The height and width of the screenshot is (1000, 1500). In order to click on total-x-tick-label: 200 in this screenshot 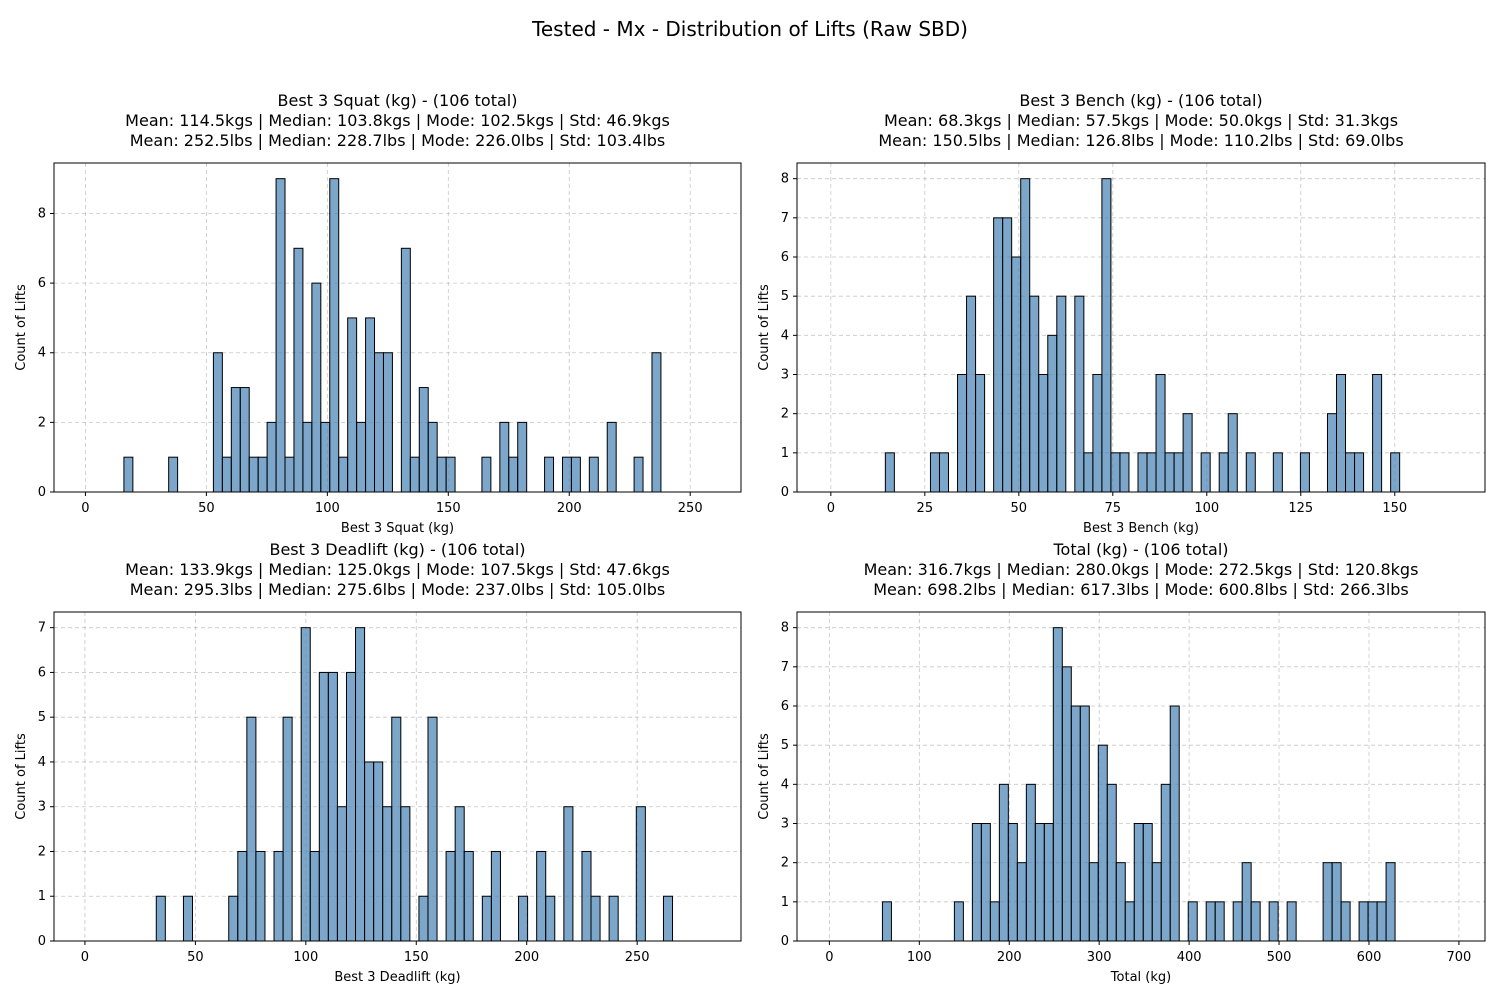, I will do `click(1009, 957)`.